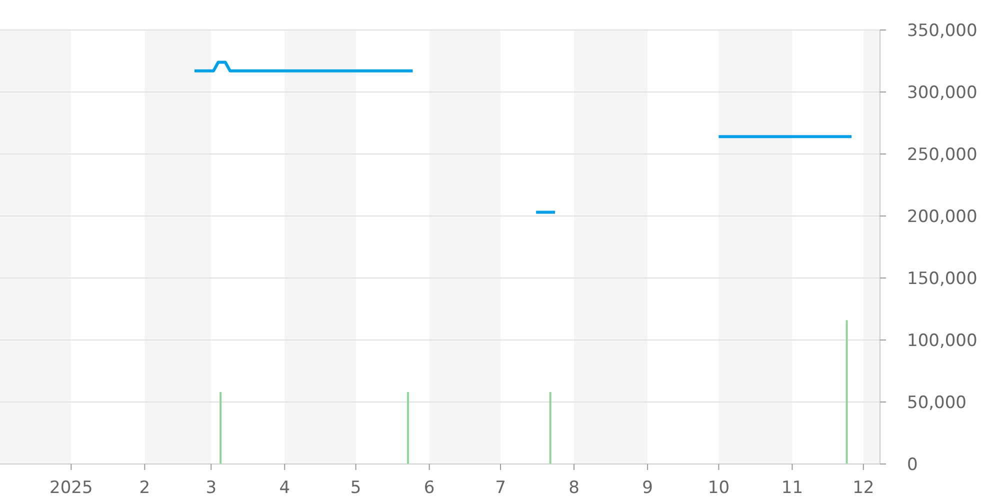 Image resolution: width=1000 pixels, height=500 pixels. I want to click on x-tick-label: 2025, so click(71, 488).